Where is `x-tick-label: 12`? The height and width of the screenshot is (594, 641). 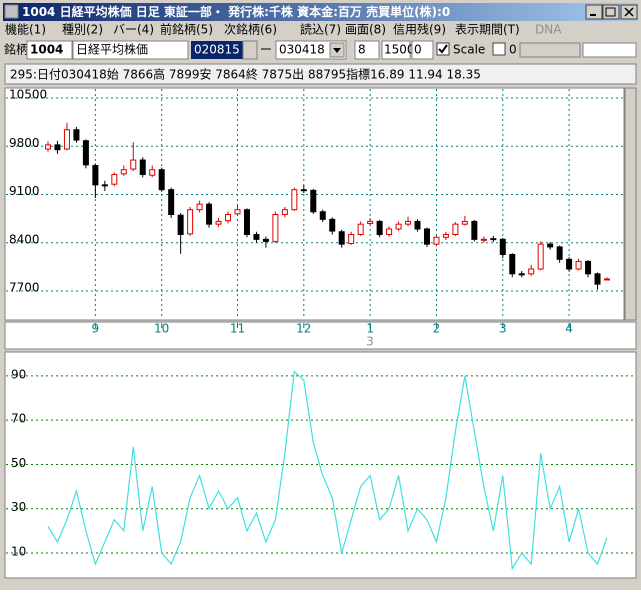 x-tick-label: 12 is located at coordinates (303, 329).